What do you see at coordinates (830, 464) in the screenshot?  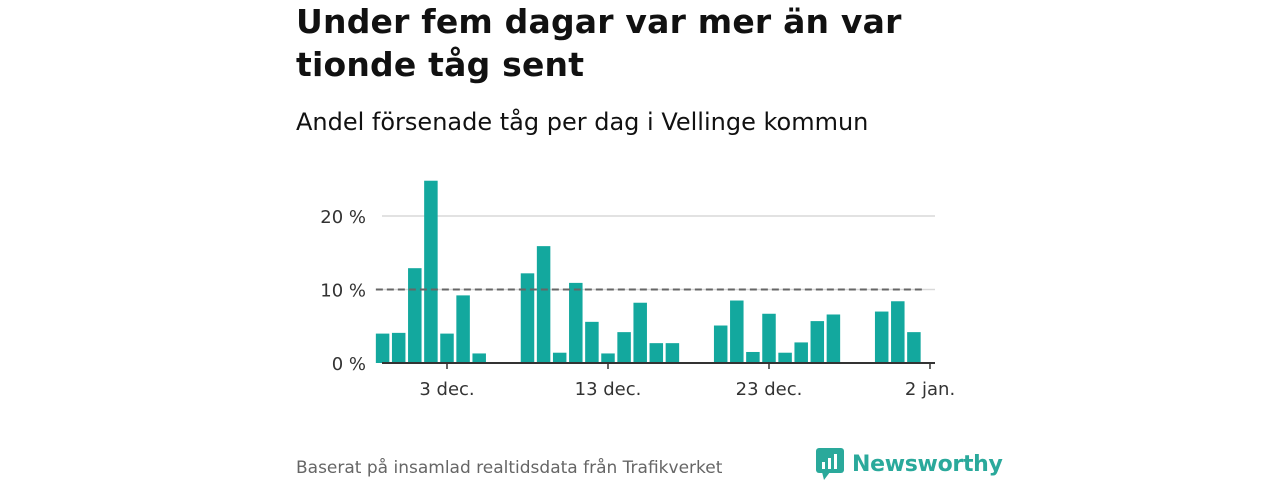 I see `newsworthy-icon` at bounding box center [830, 464].